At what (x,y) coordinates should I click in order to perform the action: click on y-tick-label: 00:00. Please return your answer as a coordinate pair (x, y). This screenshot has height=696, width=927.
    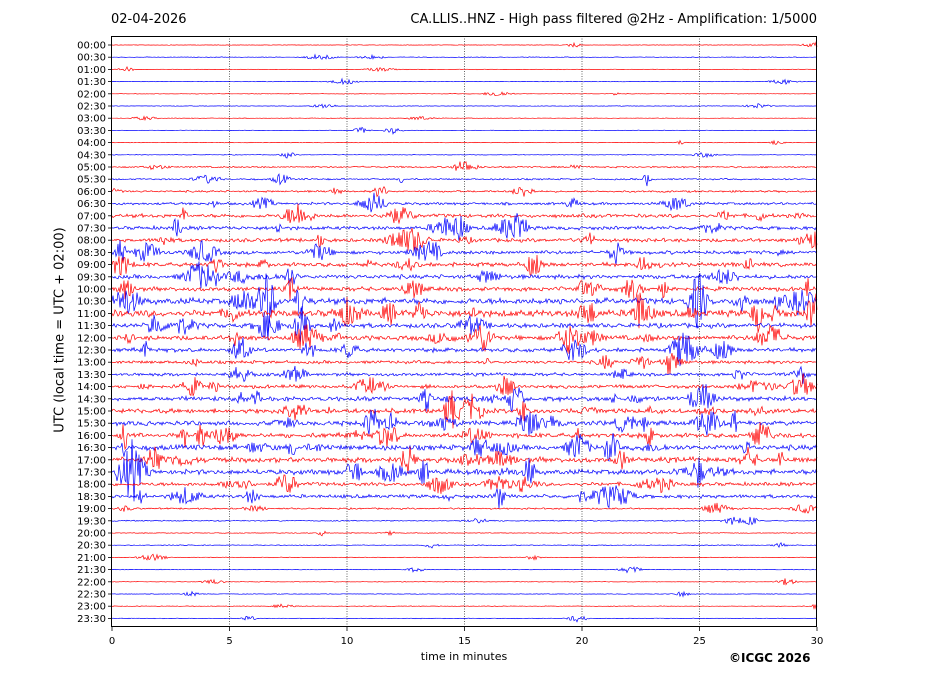
    Looking at the image, I should click on (91, 46).